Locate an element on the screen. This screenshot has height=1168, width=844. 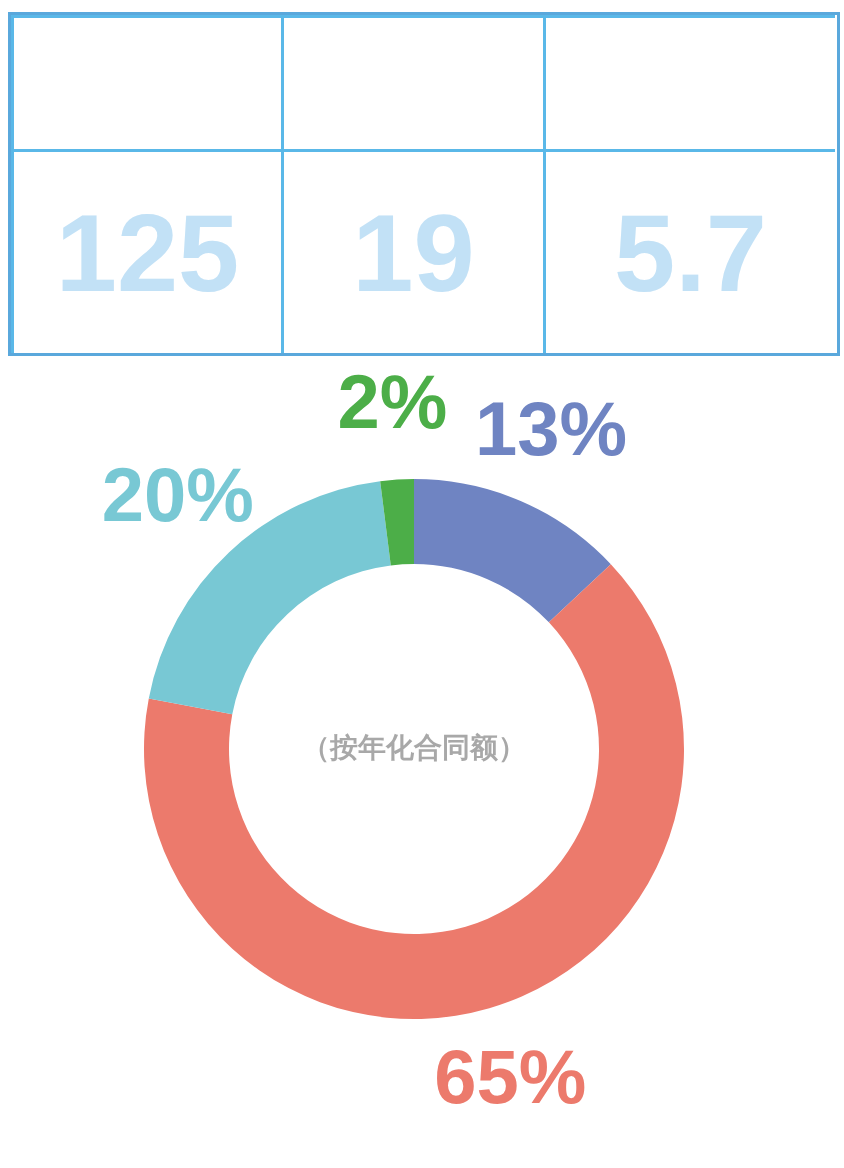
data-label: 2% is located at coordinates (392, 401).